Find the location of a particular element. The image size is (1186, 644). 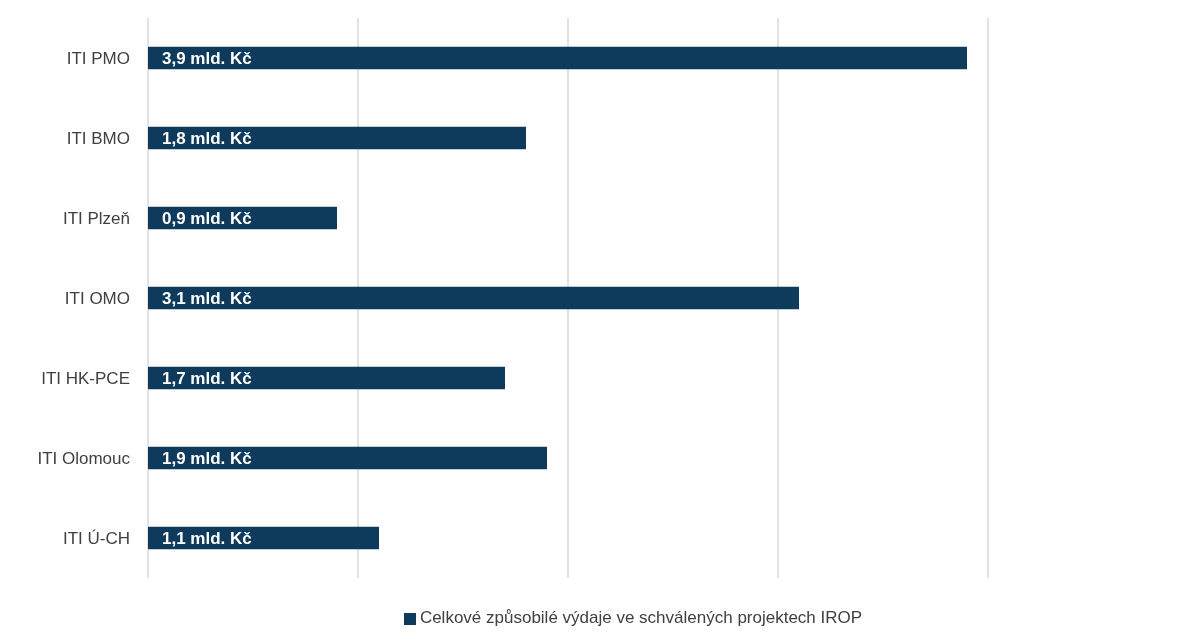

data-label: 3,1 mld. Kč is located at coordinates (207, 299).